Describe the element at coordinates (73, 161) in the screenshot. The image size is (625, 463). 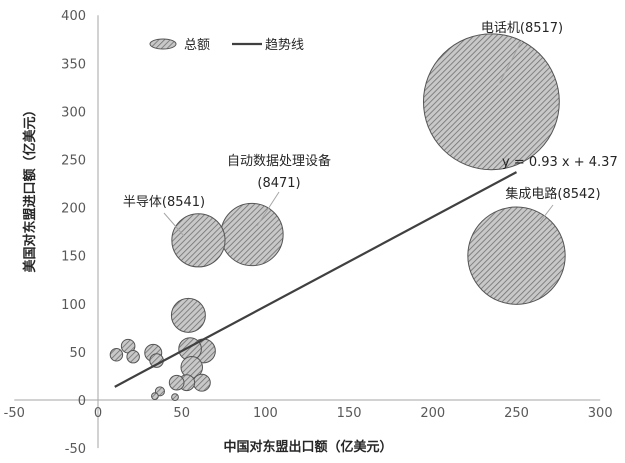
I see `y-tick-label: 250` at that location.